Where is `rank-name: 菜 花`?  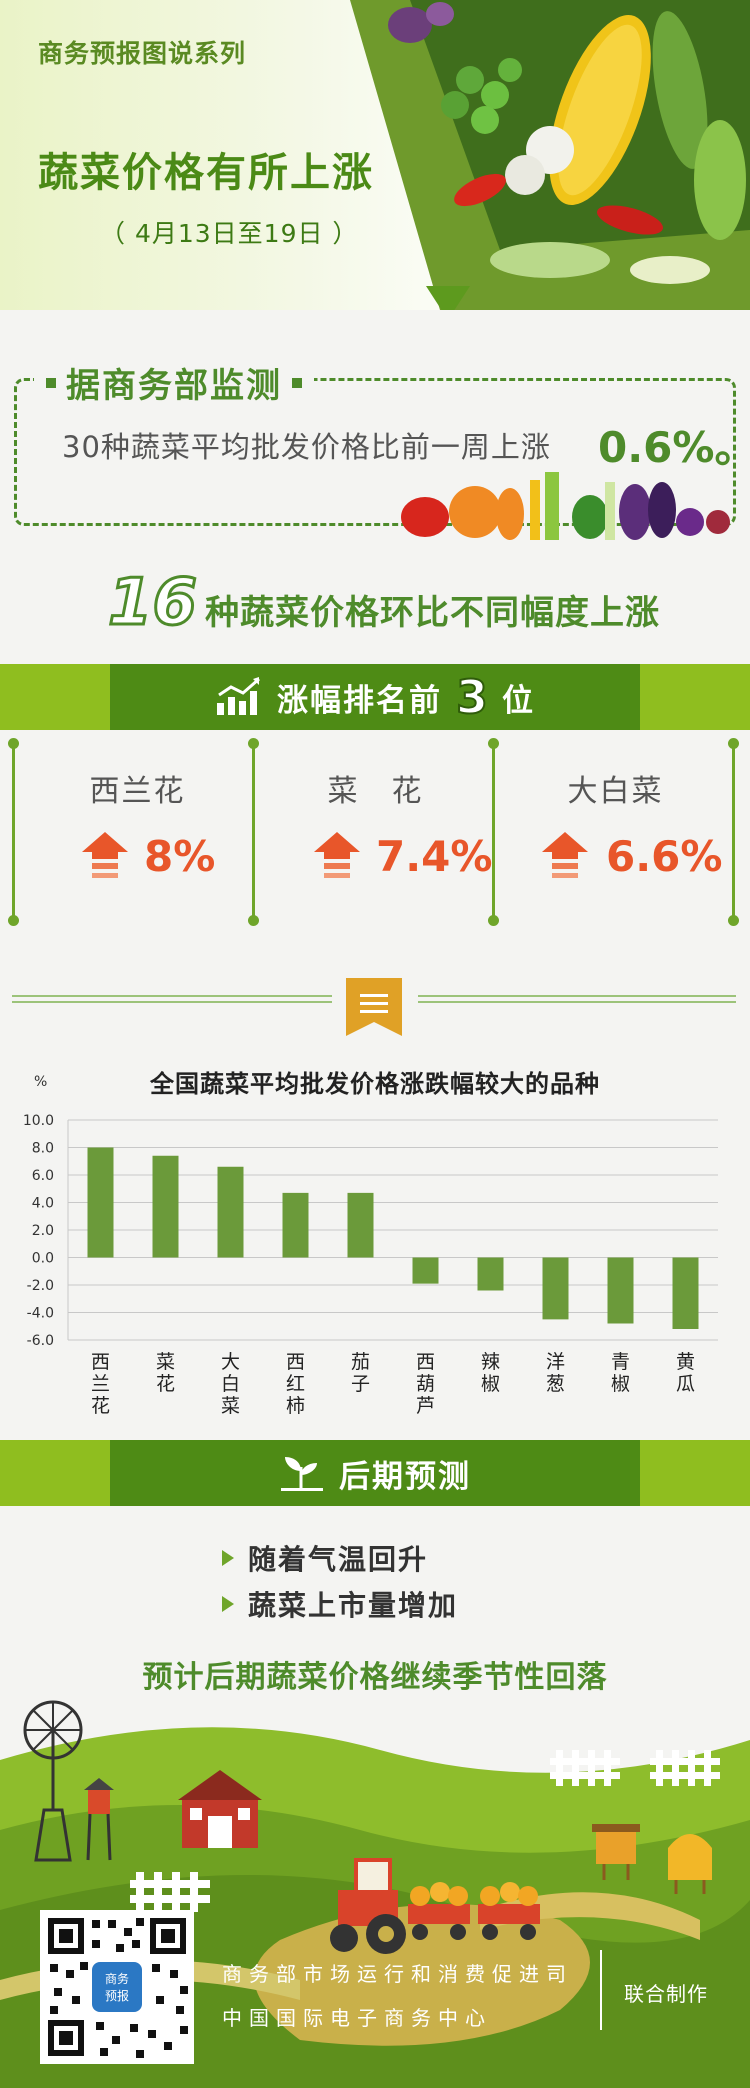 rank-name: 菜 花 is located at coordinates (375, 791).